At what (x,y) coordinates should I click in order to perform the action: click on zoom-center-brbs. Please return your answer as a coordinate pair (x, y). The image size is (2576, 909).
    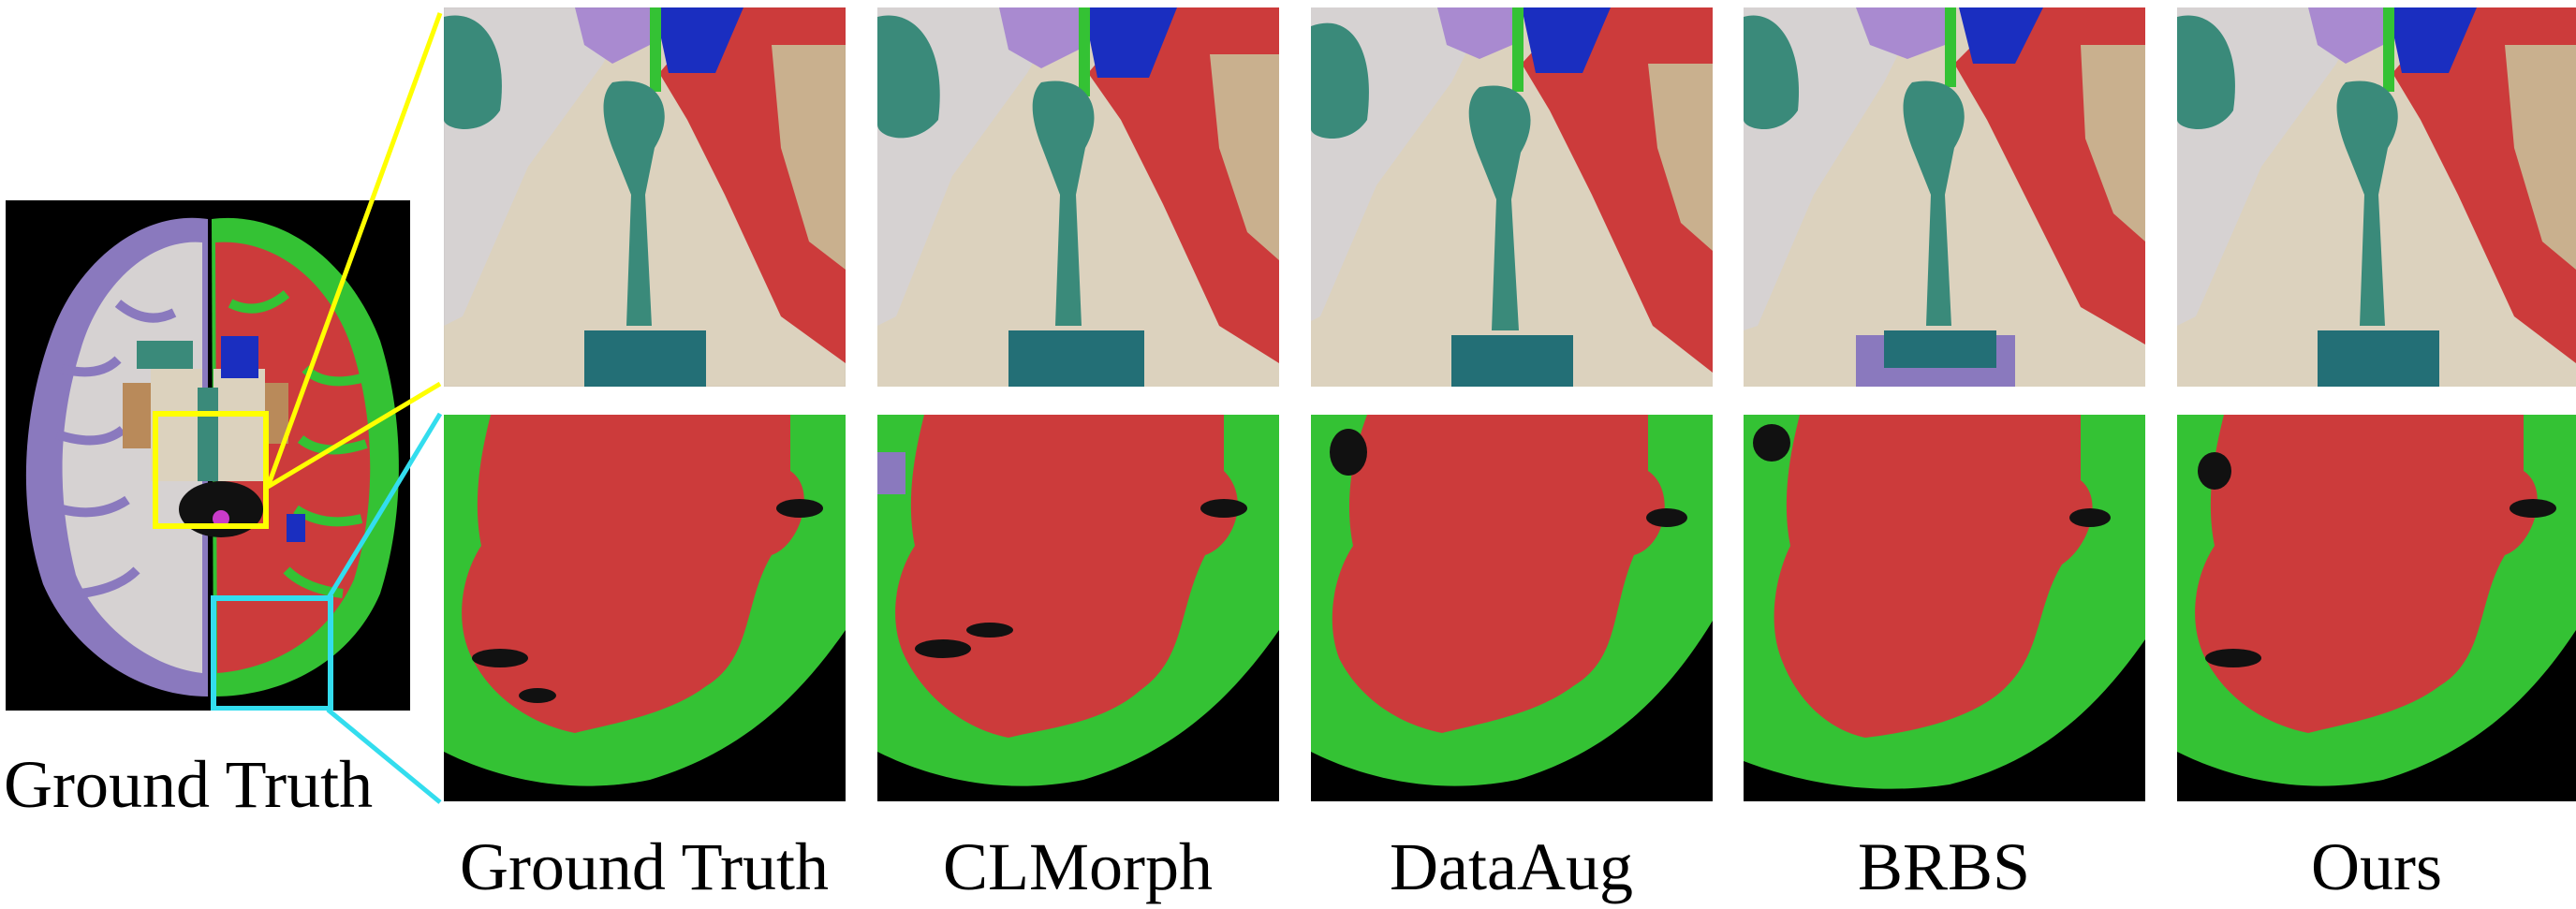
    Looking at the image, I should click on (1944, 197).